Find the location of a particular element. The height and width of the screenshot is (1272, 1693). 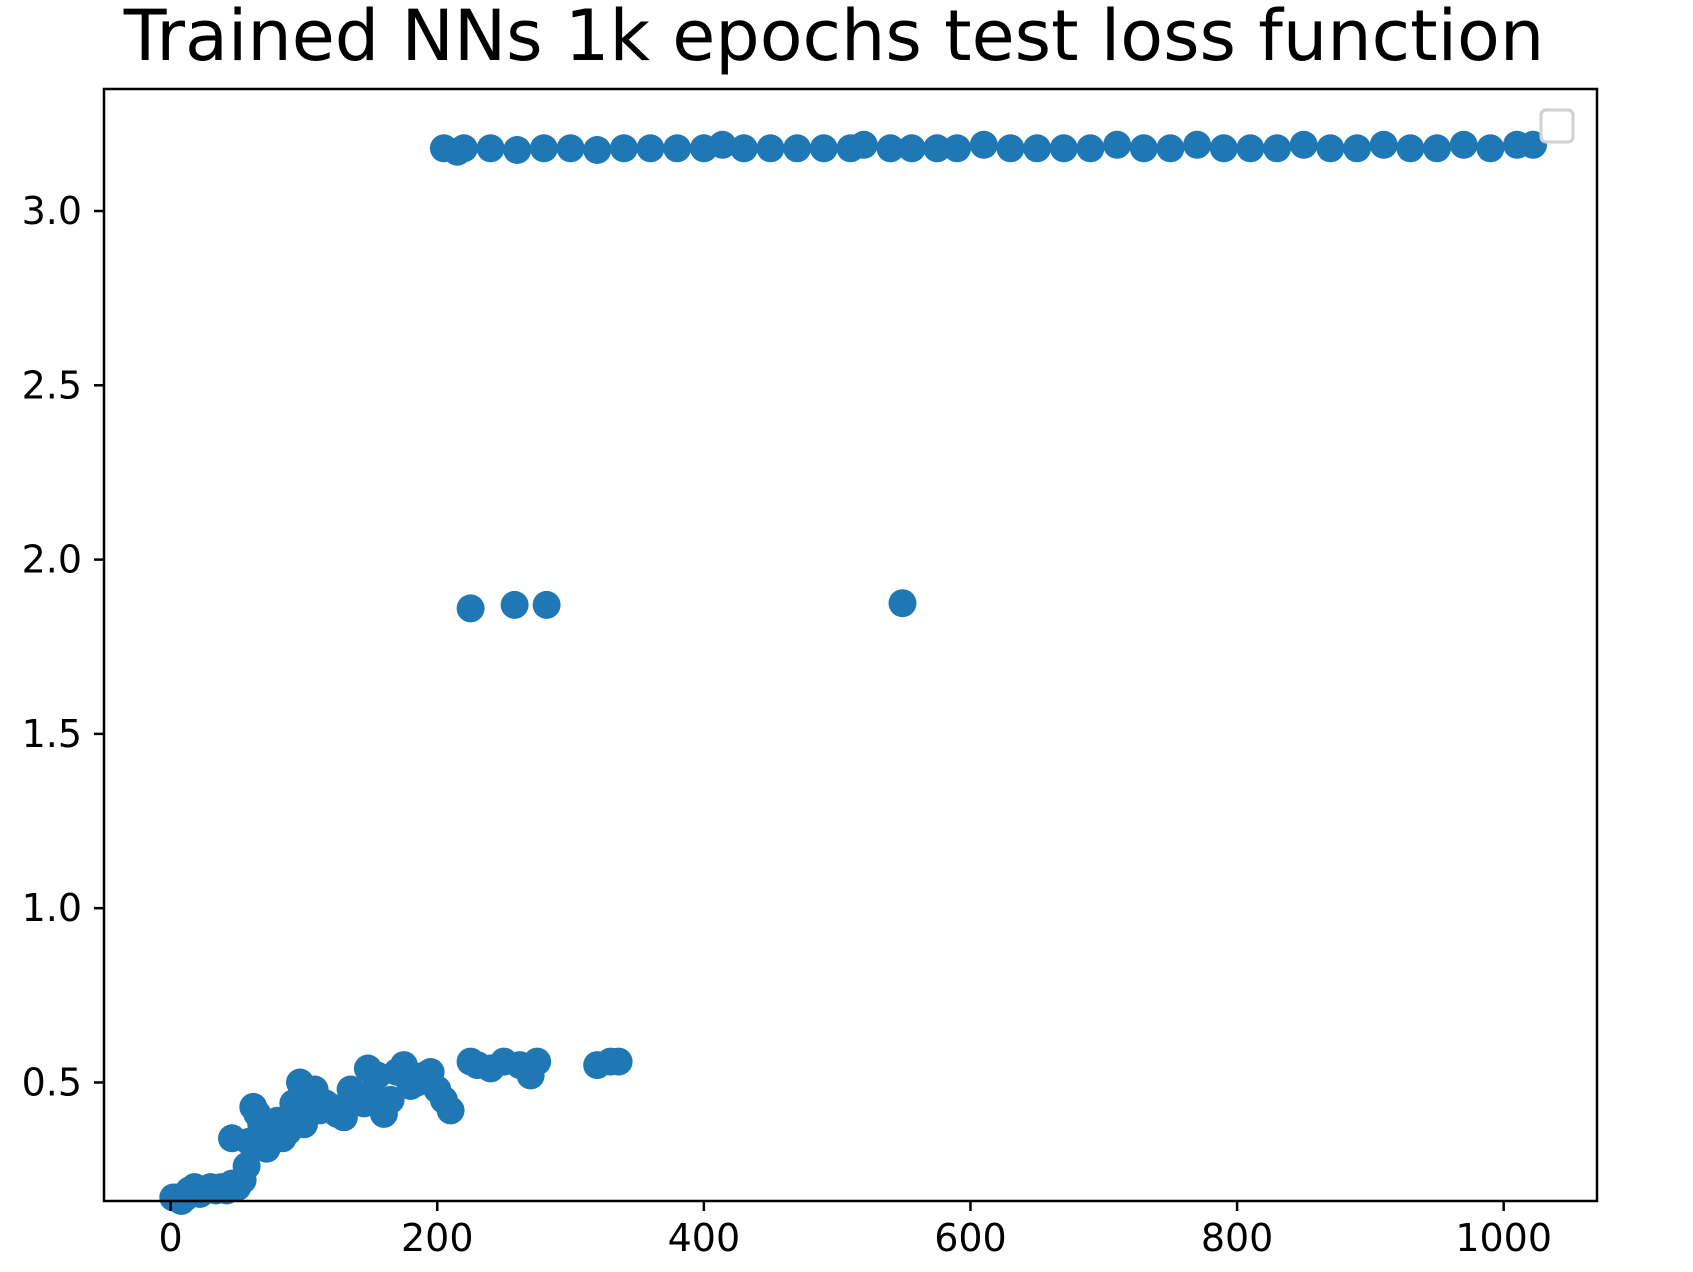

y-tick-label: 1.0 is located at coordinates (52, 908).